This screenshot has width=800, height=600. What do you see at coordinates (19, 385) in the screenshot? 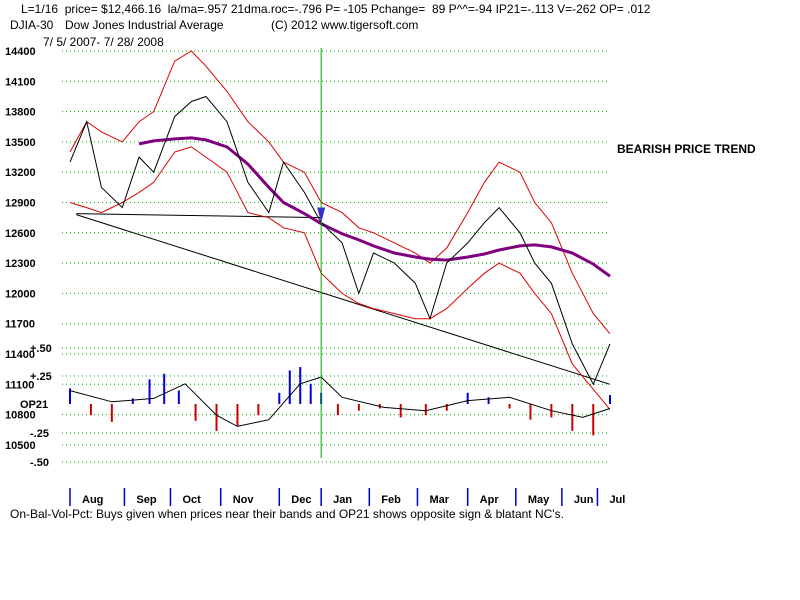
I see `price-axis-label: 11100` at bounding box center [19, 385].